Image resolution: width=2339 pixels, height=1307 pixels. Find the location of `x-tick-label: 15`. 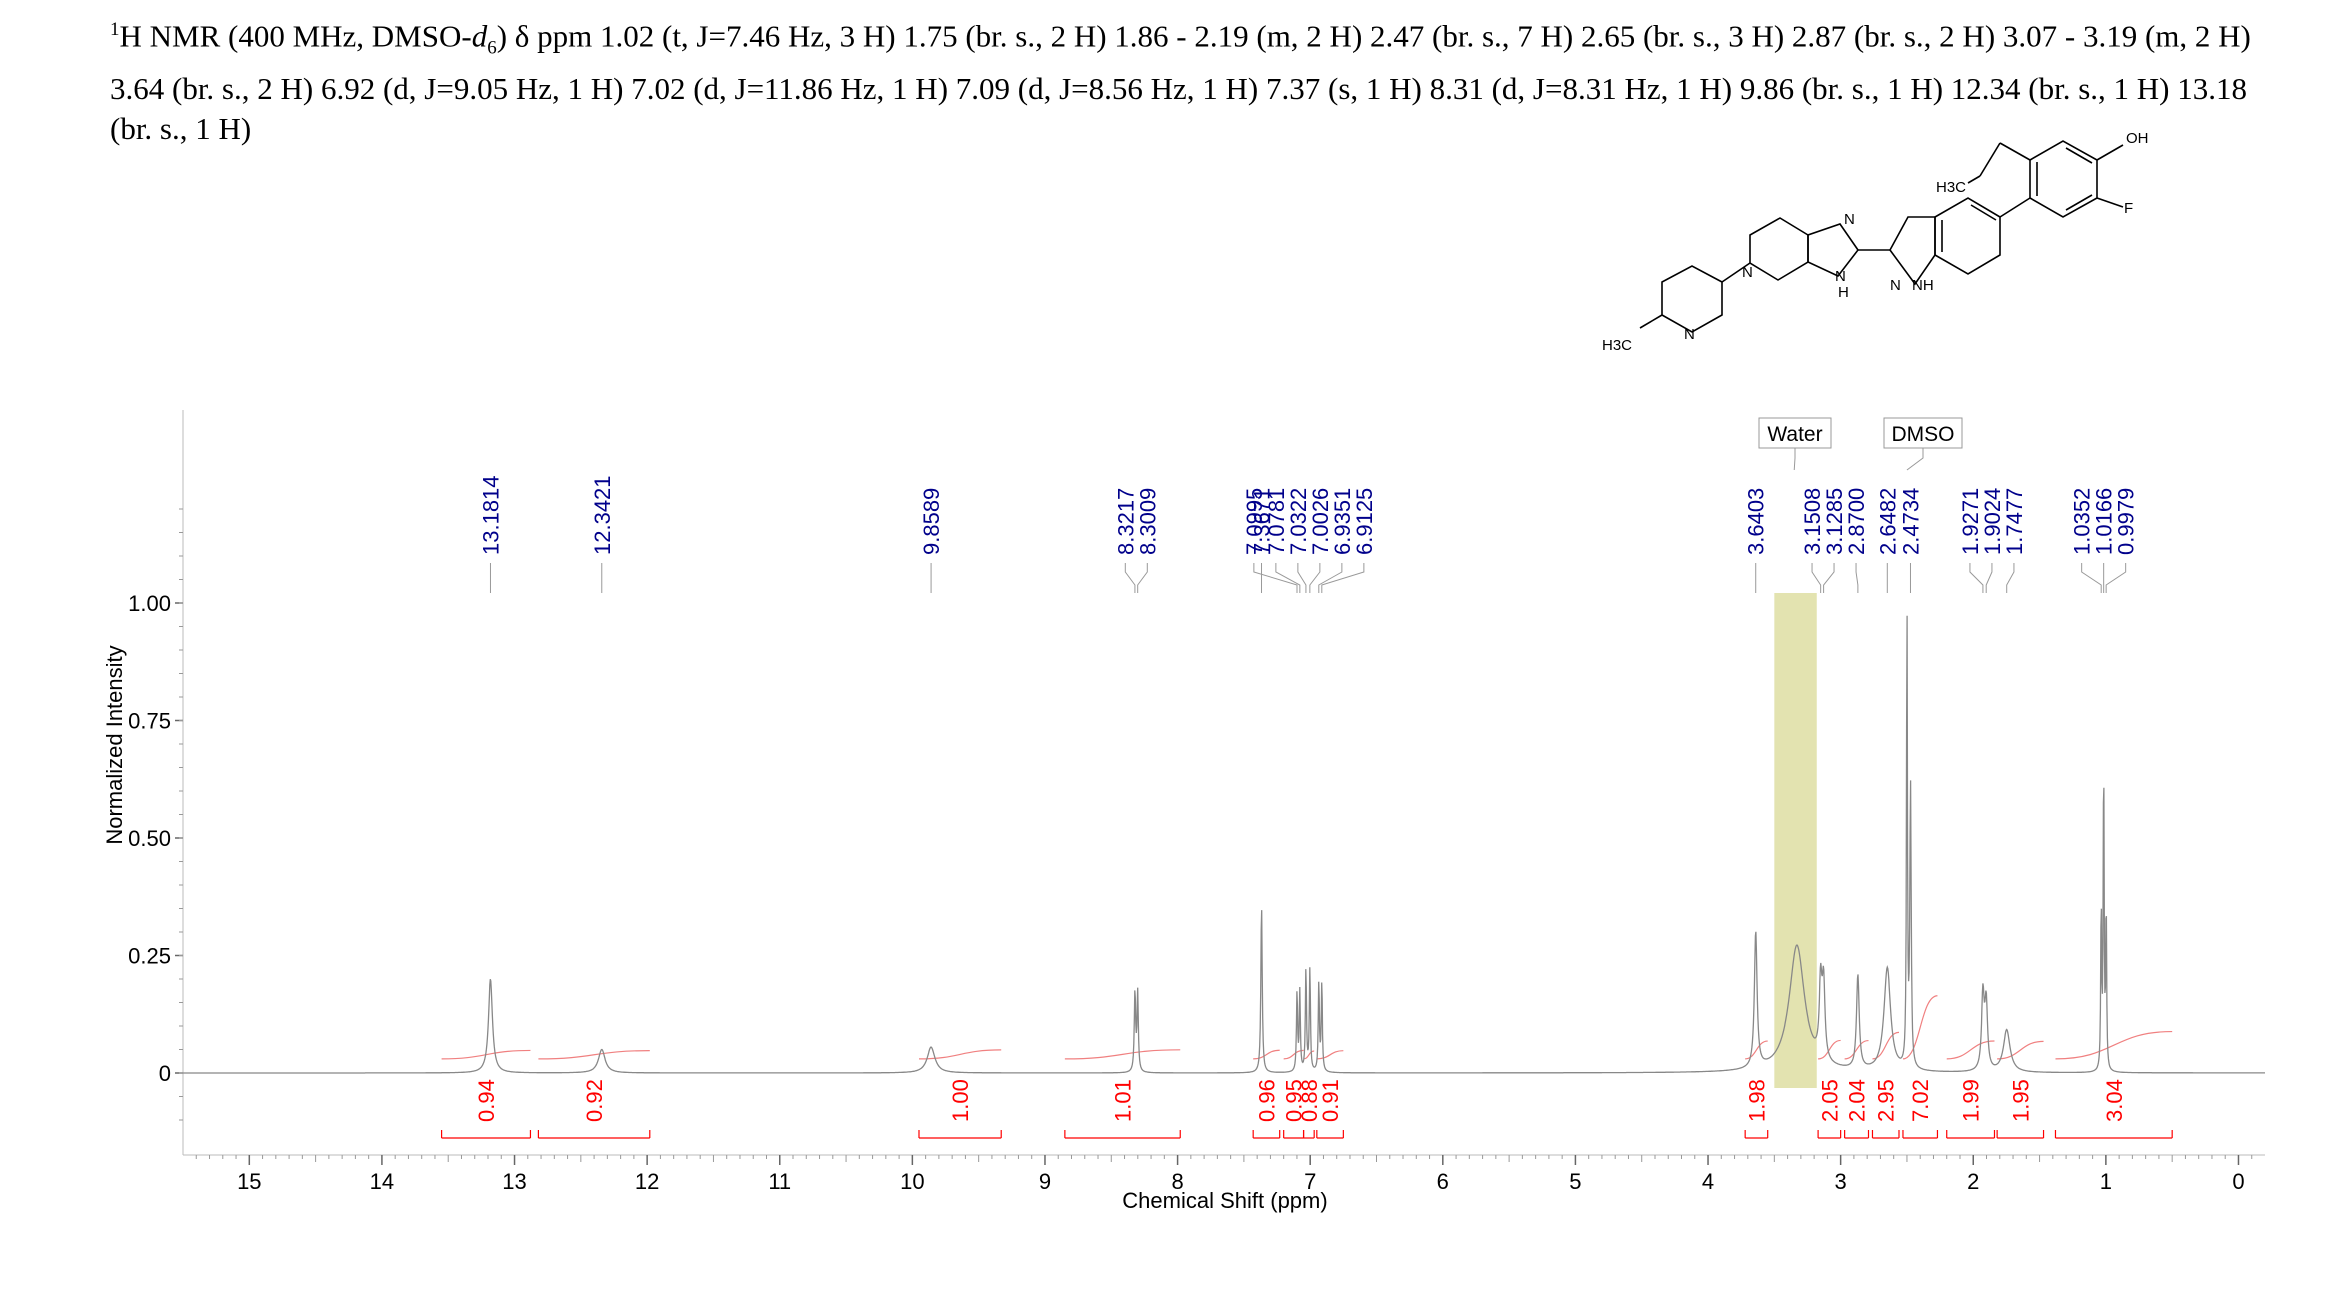

x-tick-label: 15 is located at coordinates (249, 1181).